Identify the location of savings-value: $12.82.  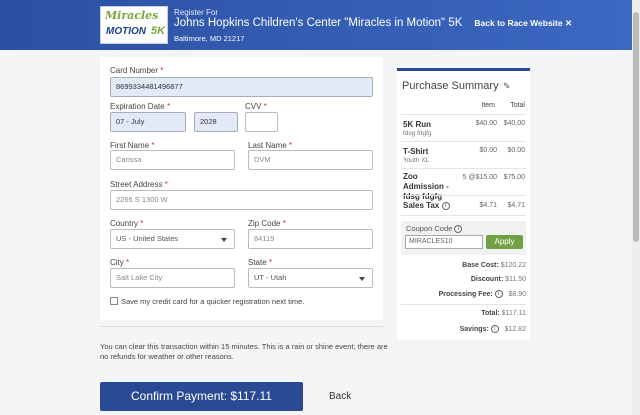
(515, 329).